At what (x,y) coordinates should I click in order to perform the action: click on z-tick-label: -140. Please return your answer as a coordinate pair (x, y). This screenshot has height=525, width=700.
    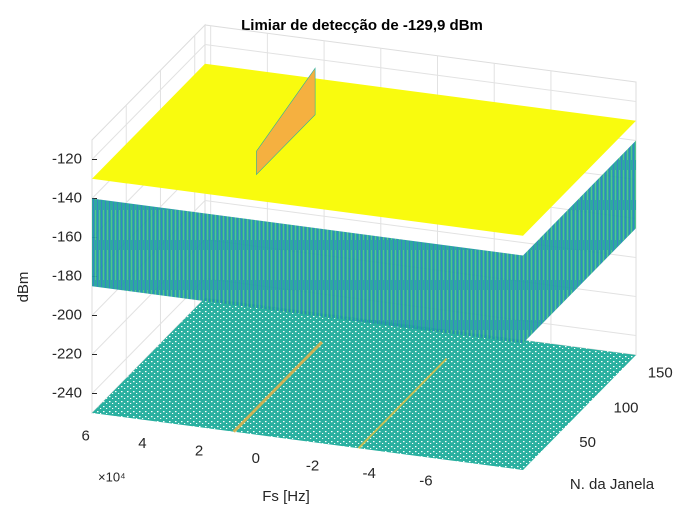
    Looking at the image, I should click on (67, 197).